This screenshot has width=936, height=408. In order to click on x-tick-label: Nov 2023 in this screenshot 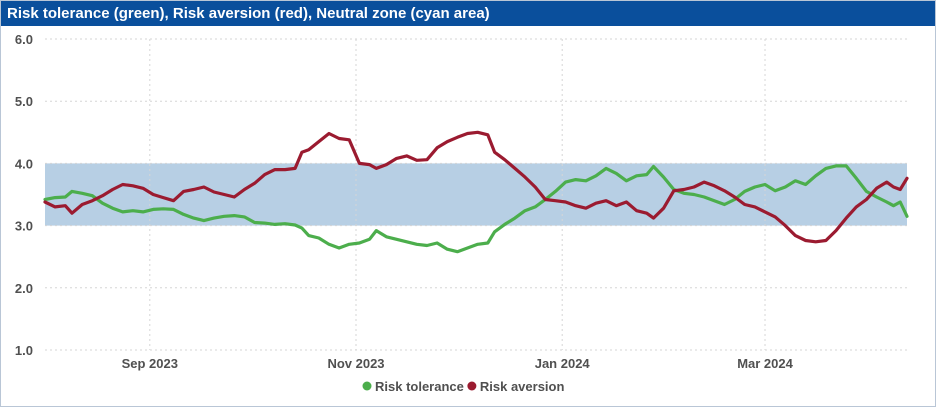, I will do `click(355, 363)`.